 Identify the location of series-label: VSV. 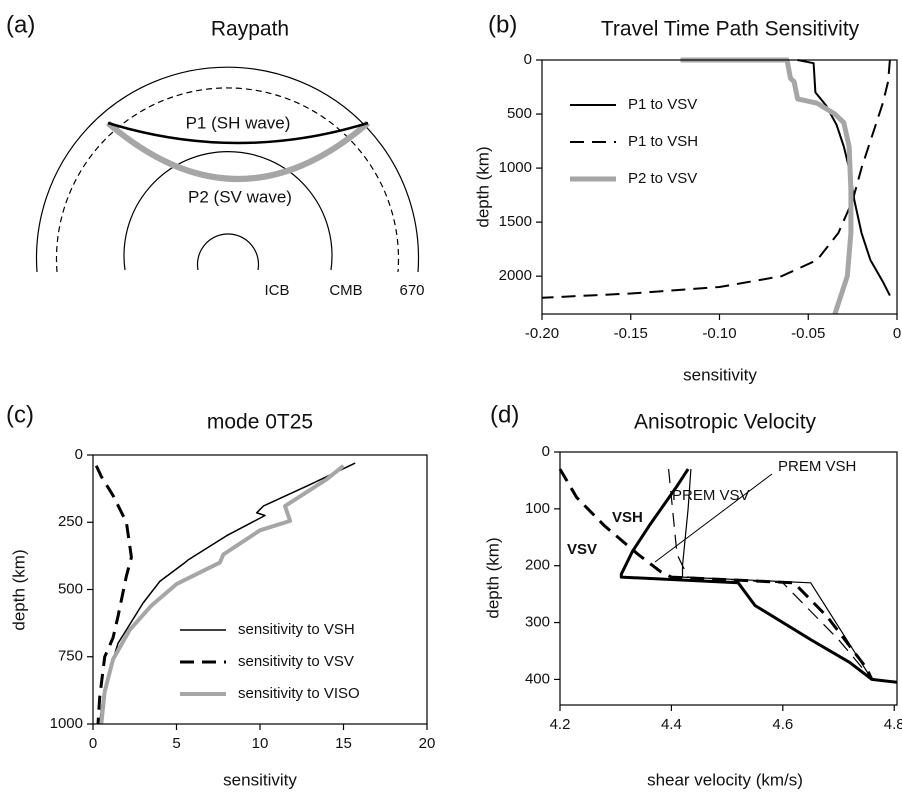
(582, 549).